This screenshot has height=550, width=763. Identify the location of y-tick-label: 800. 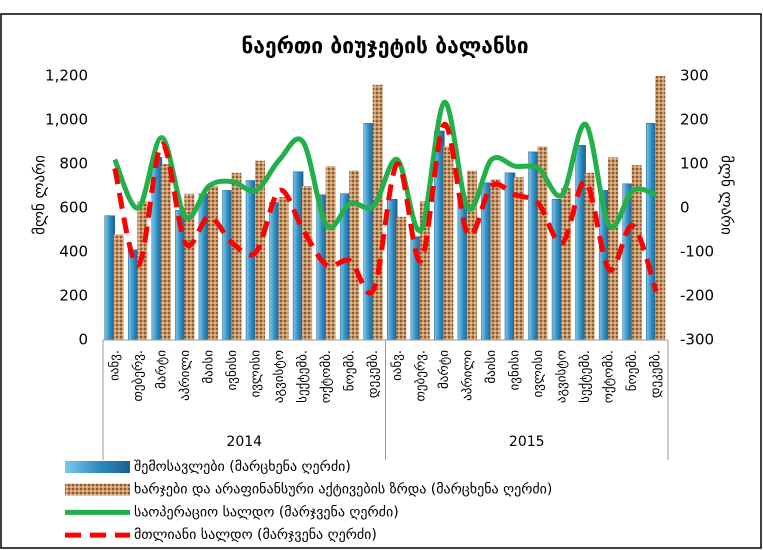
(73, 164).